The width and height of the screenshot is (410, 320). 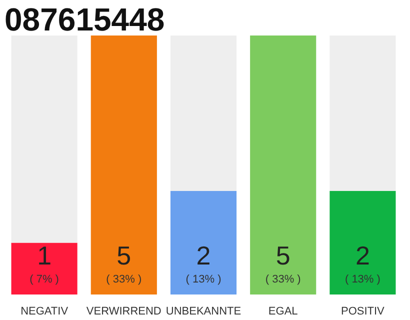 What do you see at coordinates (44, 263) in the screenshot?
I see `data-label: 1 ( 7% )` at bounding box center [44, 263].